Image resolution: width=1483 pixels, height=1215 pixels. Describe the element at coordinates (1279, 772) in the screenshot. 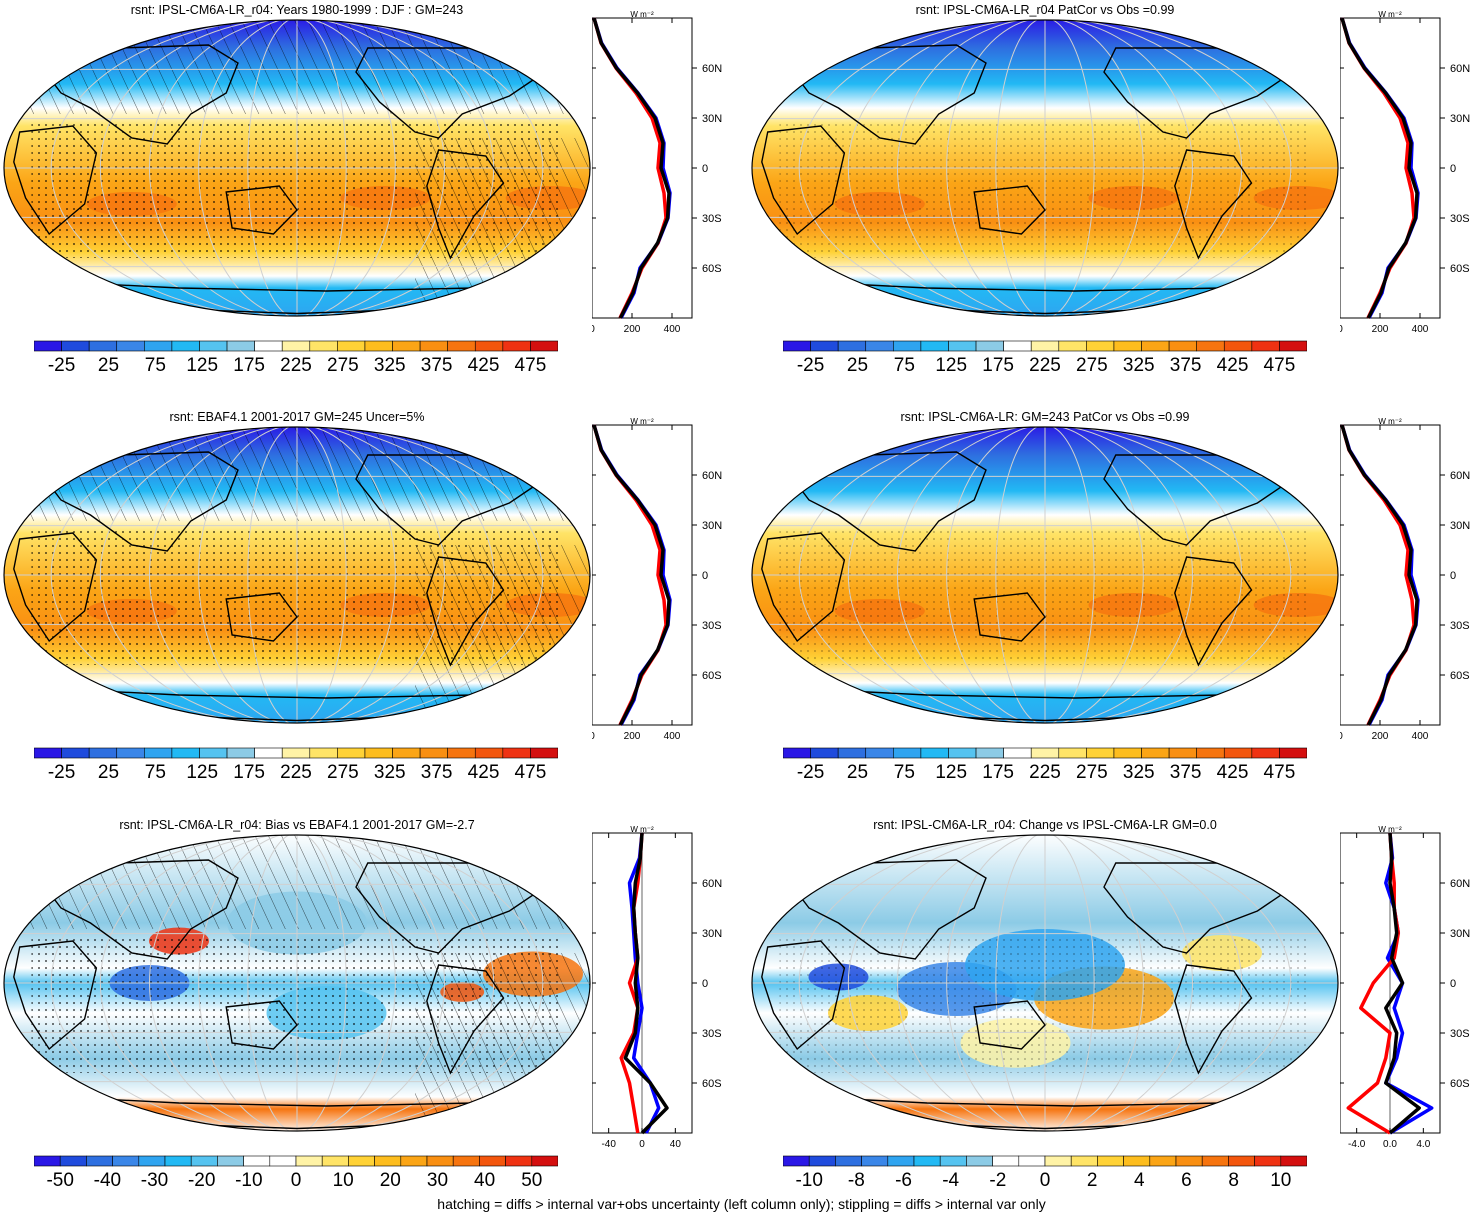

I see `colorbar-label: 475` at that location.